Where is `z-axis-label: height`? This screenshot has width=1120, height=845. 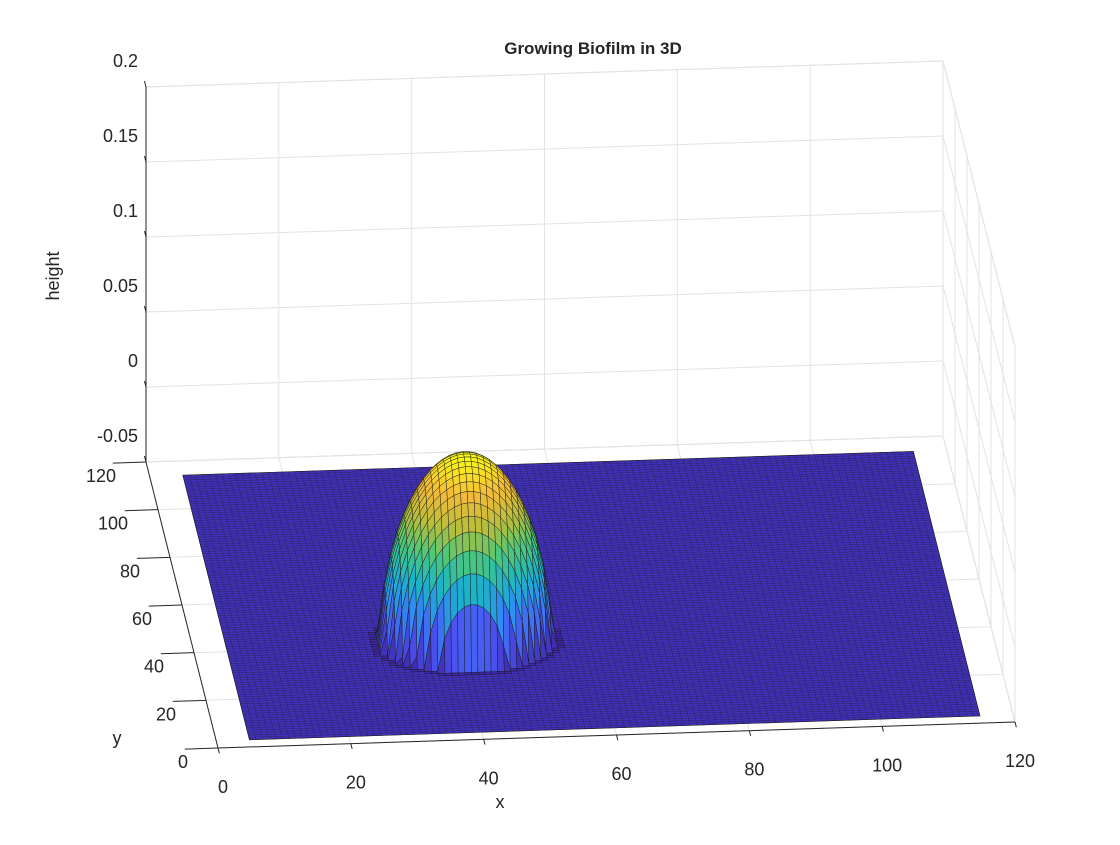
z-axis-label: height is located at coordinates (53, 275).